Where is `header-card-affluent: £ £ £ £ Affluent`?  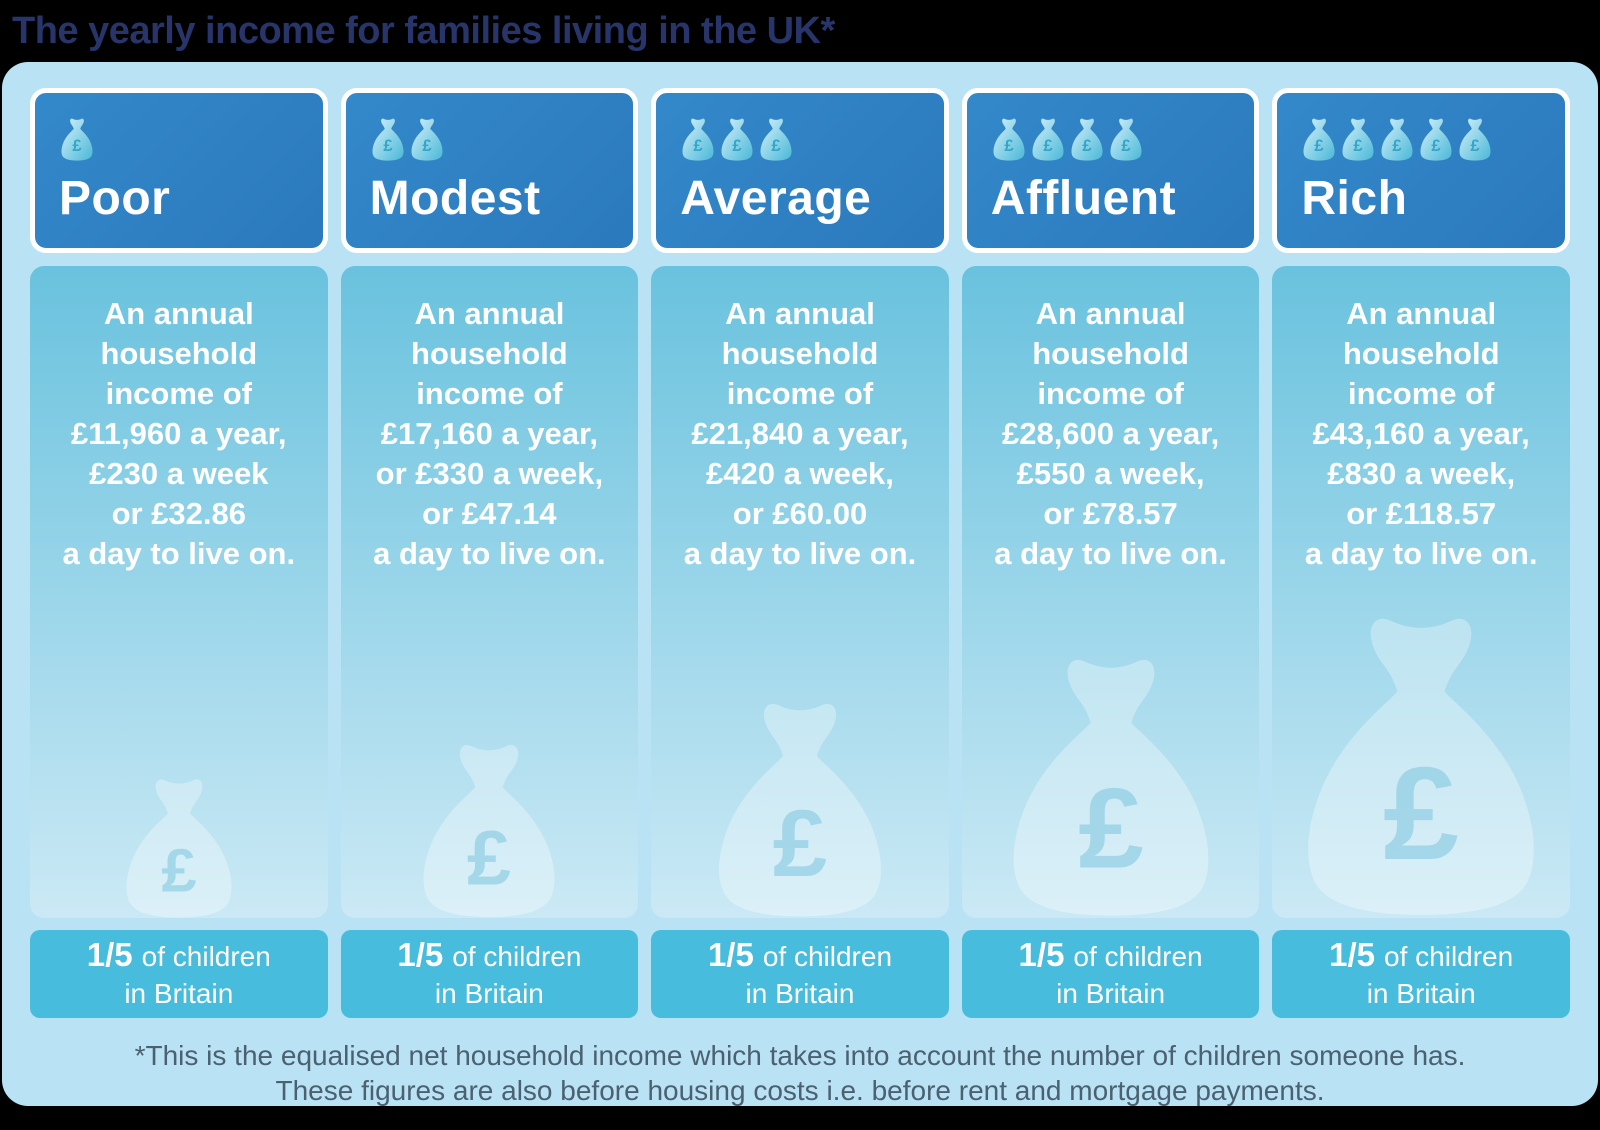
header-card-affluent: £ £ £ £ Affluent is located at coordinates (1110, 170).